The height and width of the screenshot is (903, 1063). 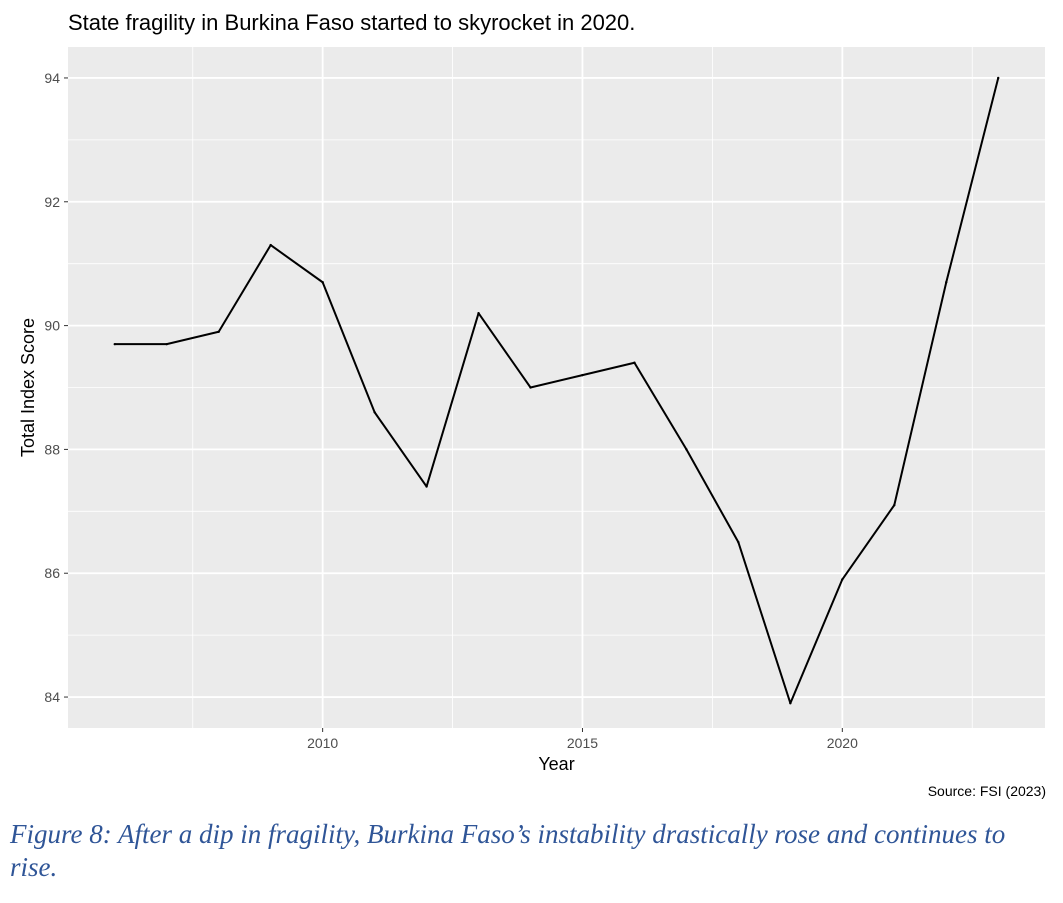 I want to click on x-tick-label: 2010, so click(x=322, y=743).